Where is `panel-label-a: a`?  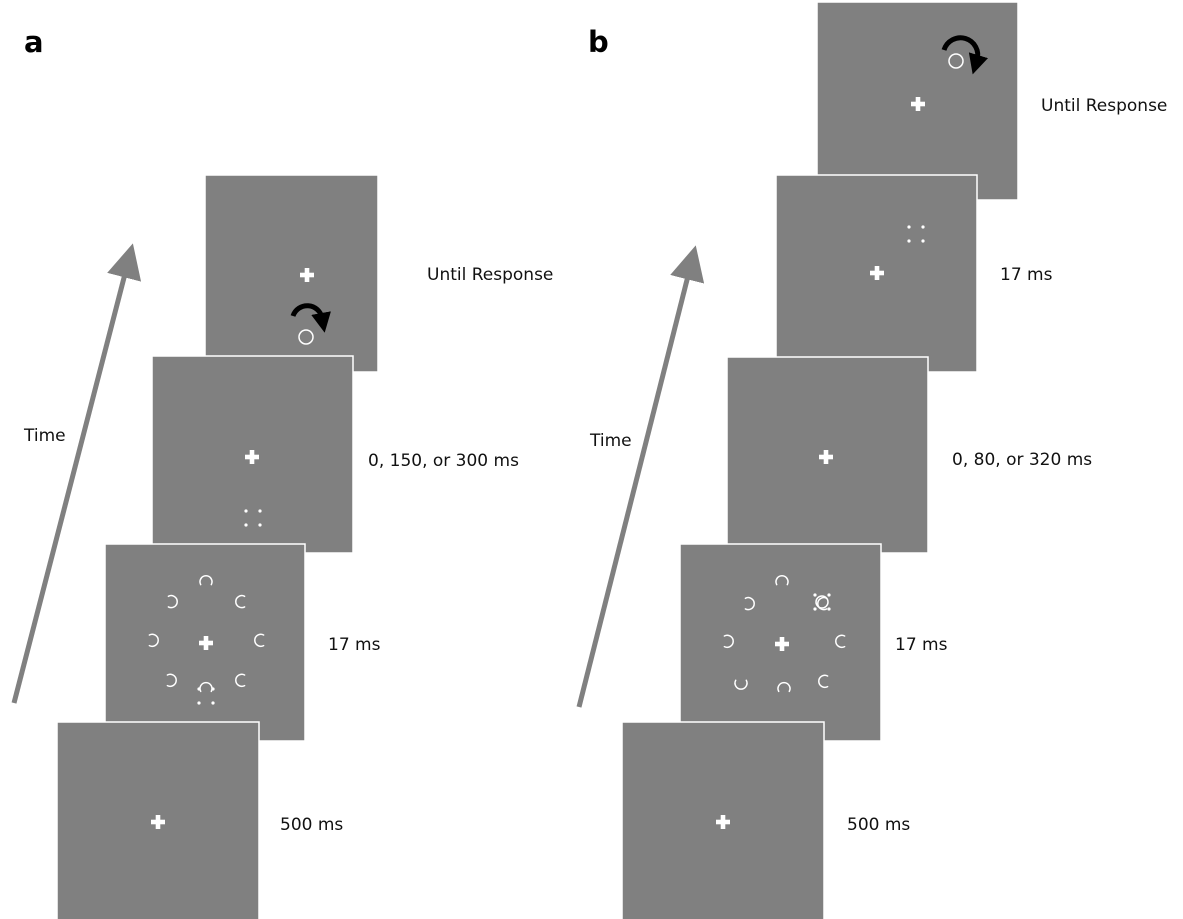
panel-label-a: a is located at coordinates (34, 42).